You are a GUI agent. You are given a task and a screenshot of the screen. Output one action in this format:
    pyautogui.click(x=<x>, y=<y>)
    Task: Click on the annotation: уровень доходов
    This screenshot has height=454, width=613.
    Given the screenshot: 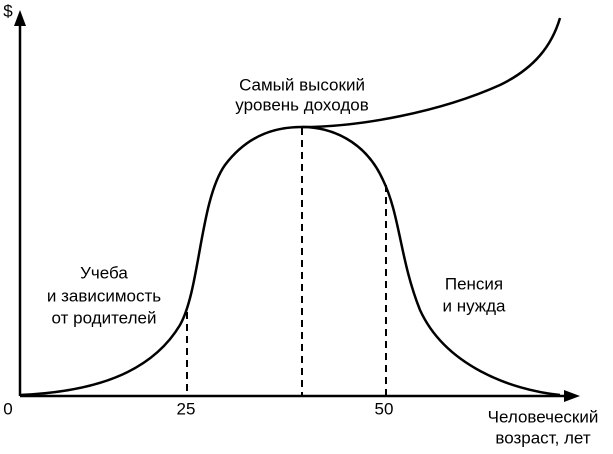 What is the action you would take?
    pyautogui.click(x=301, y=104)
    